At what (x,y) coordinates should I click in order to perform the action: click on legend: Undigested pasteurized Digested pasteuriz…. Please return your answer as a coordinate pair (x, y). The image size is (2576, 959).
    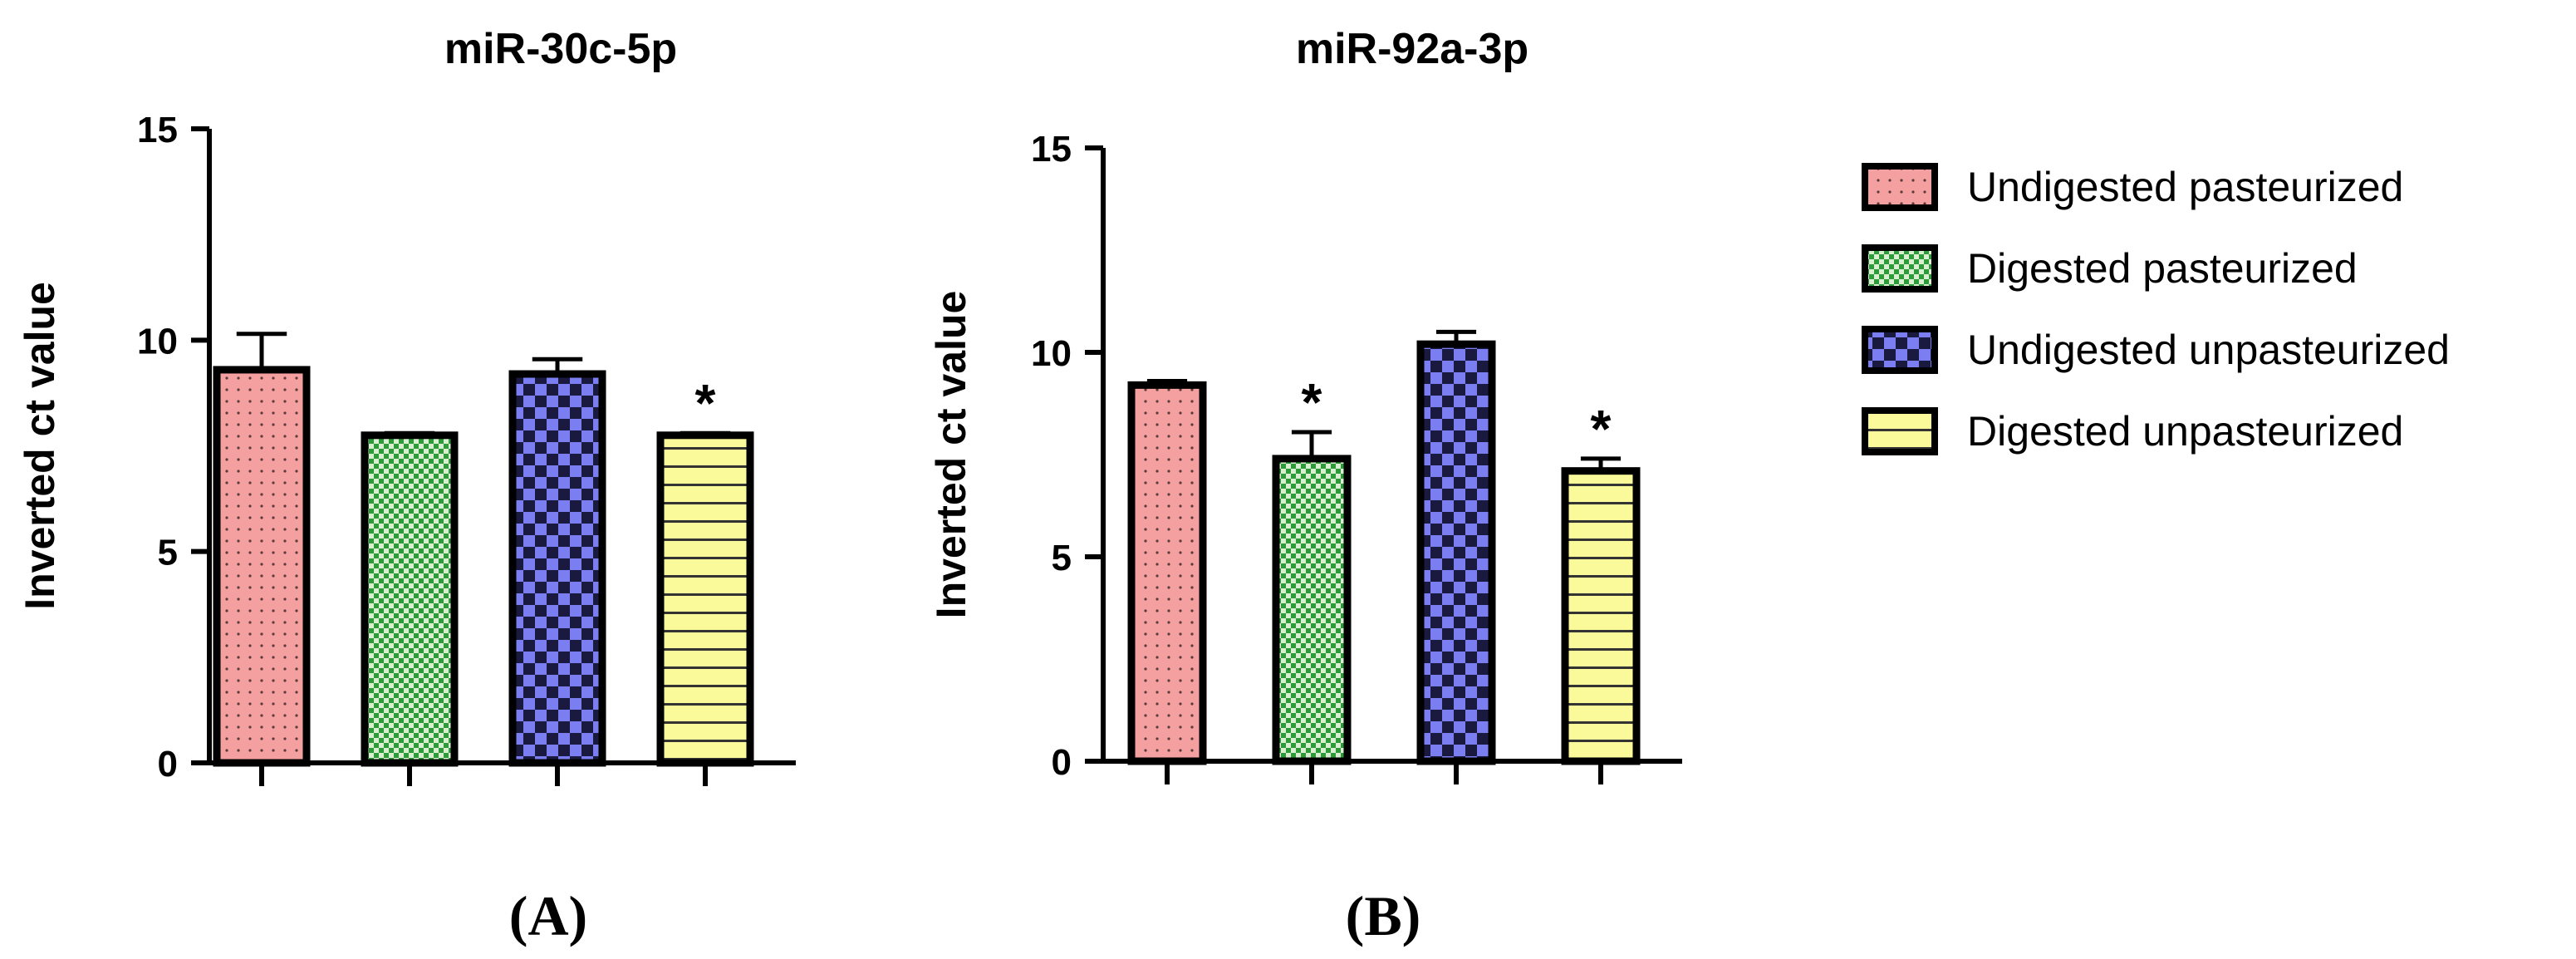
    Looking at the image, I should click on (2156, 309).